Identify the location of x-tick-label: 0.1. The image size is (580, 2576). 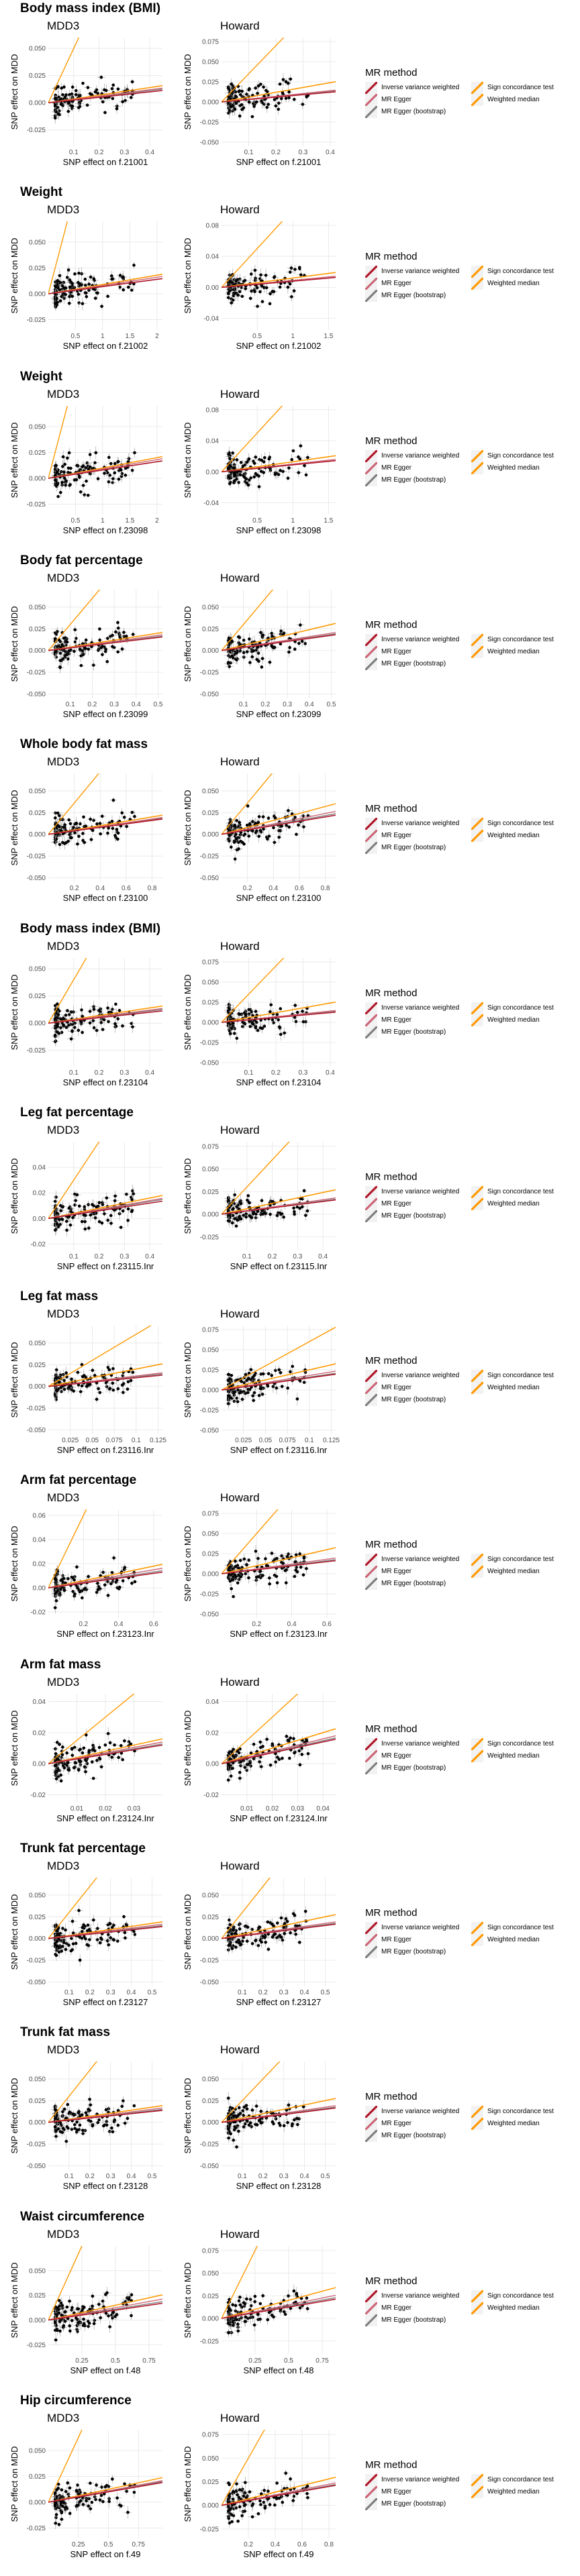
(309, 1440).